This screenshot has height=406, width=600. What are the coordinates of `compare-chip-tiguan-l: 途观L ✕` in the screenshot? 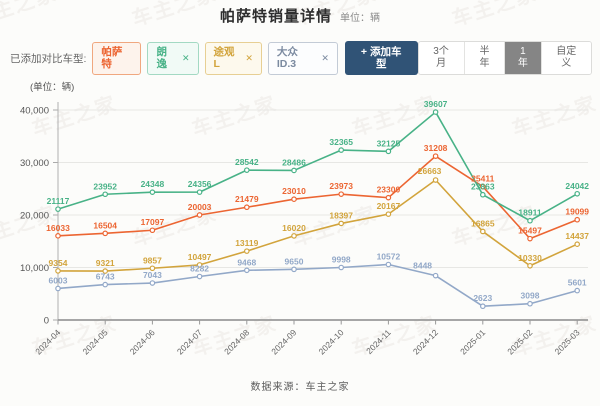 It's located at (233, 58).